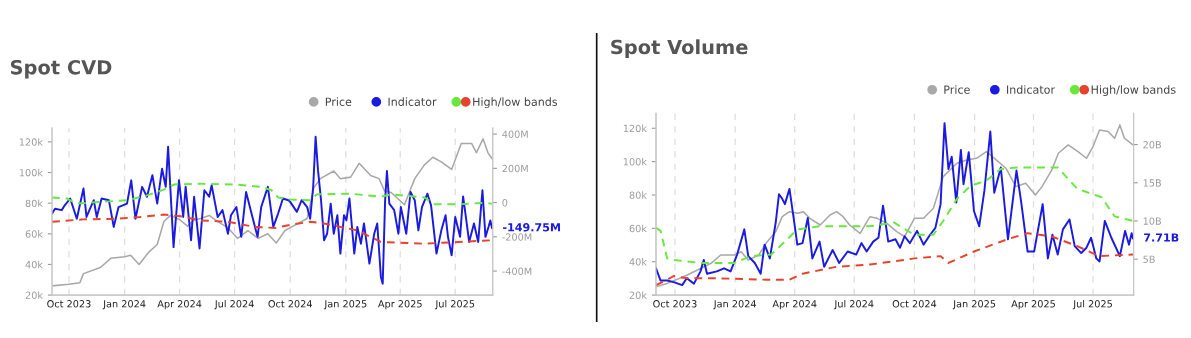  Describe the element at coordinates (1152, 221) in the screenshot. I see `y2-tick-label: 10B` at that location.